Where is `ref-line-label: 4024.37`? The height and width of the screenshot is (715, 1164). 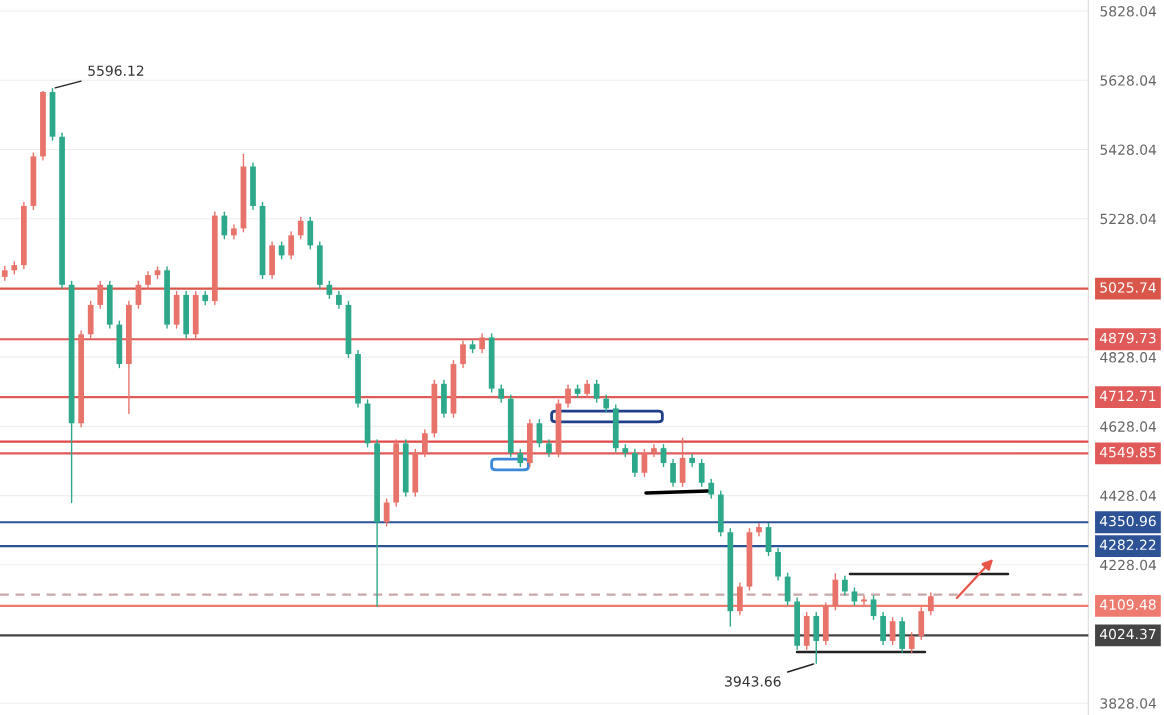
ref-line-label: 4024.37 is located at coordinates (1127, 634).